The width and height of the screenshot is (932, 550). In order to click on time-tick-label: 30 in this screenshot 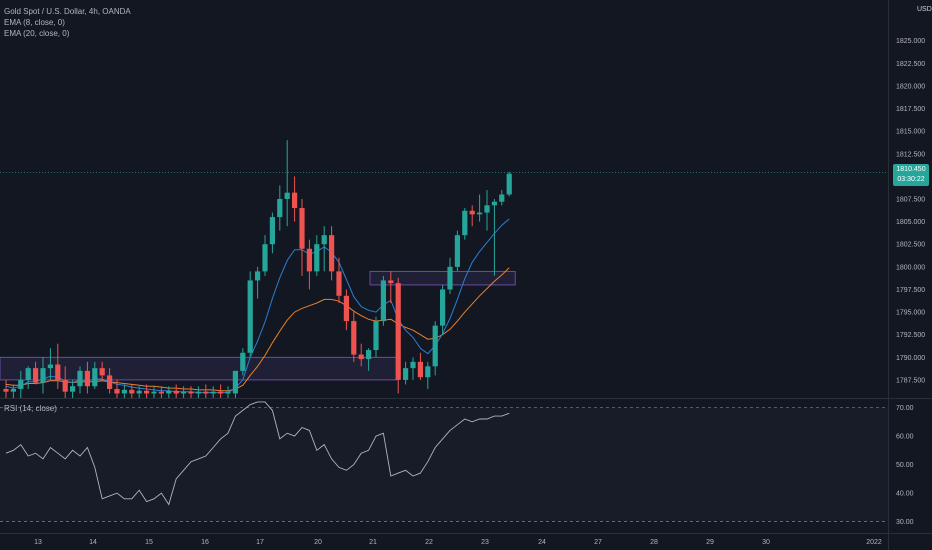, I will do `click(766, 542)`.